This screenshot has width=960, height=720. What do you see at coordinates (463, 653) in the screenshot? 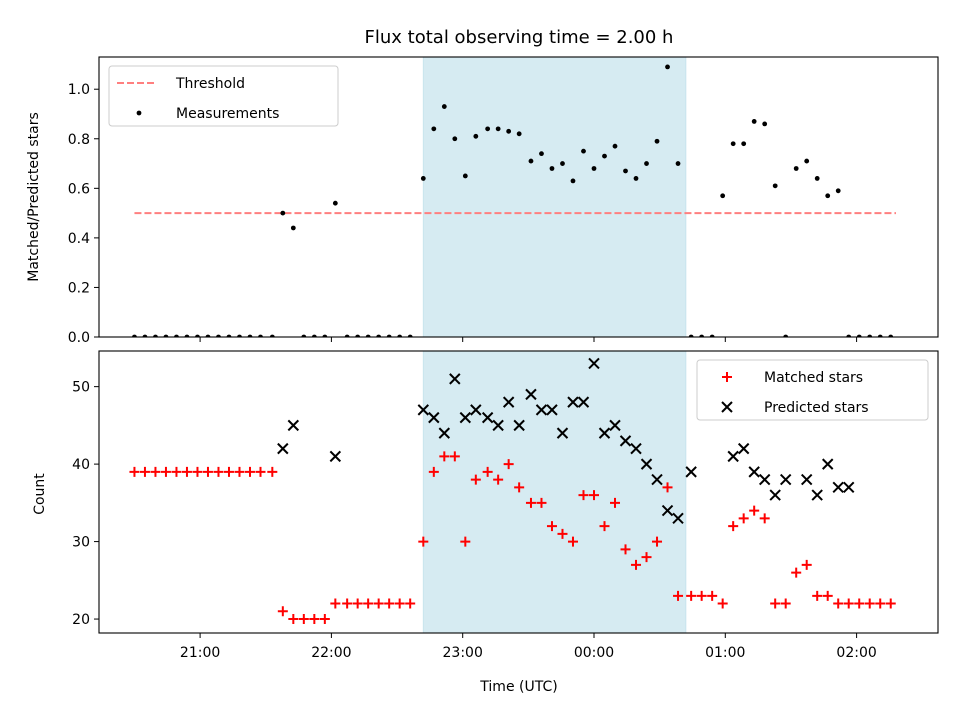
I see `x-tick-label: 23:00` at bounding box center [463, 653].